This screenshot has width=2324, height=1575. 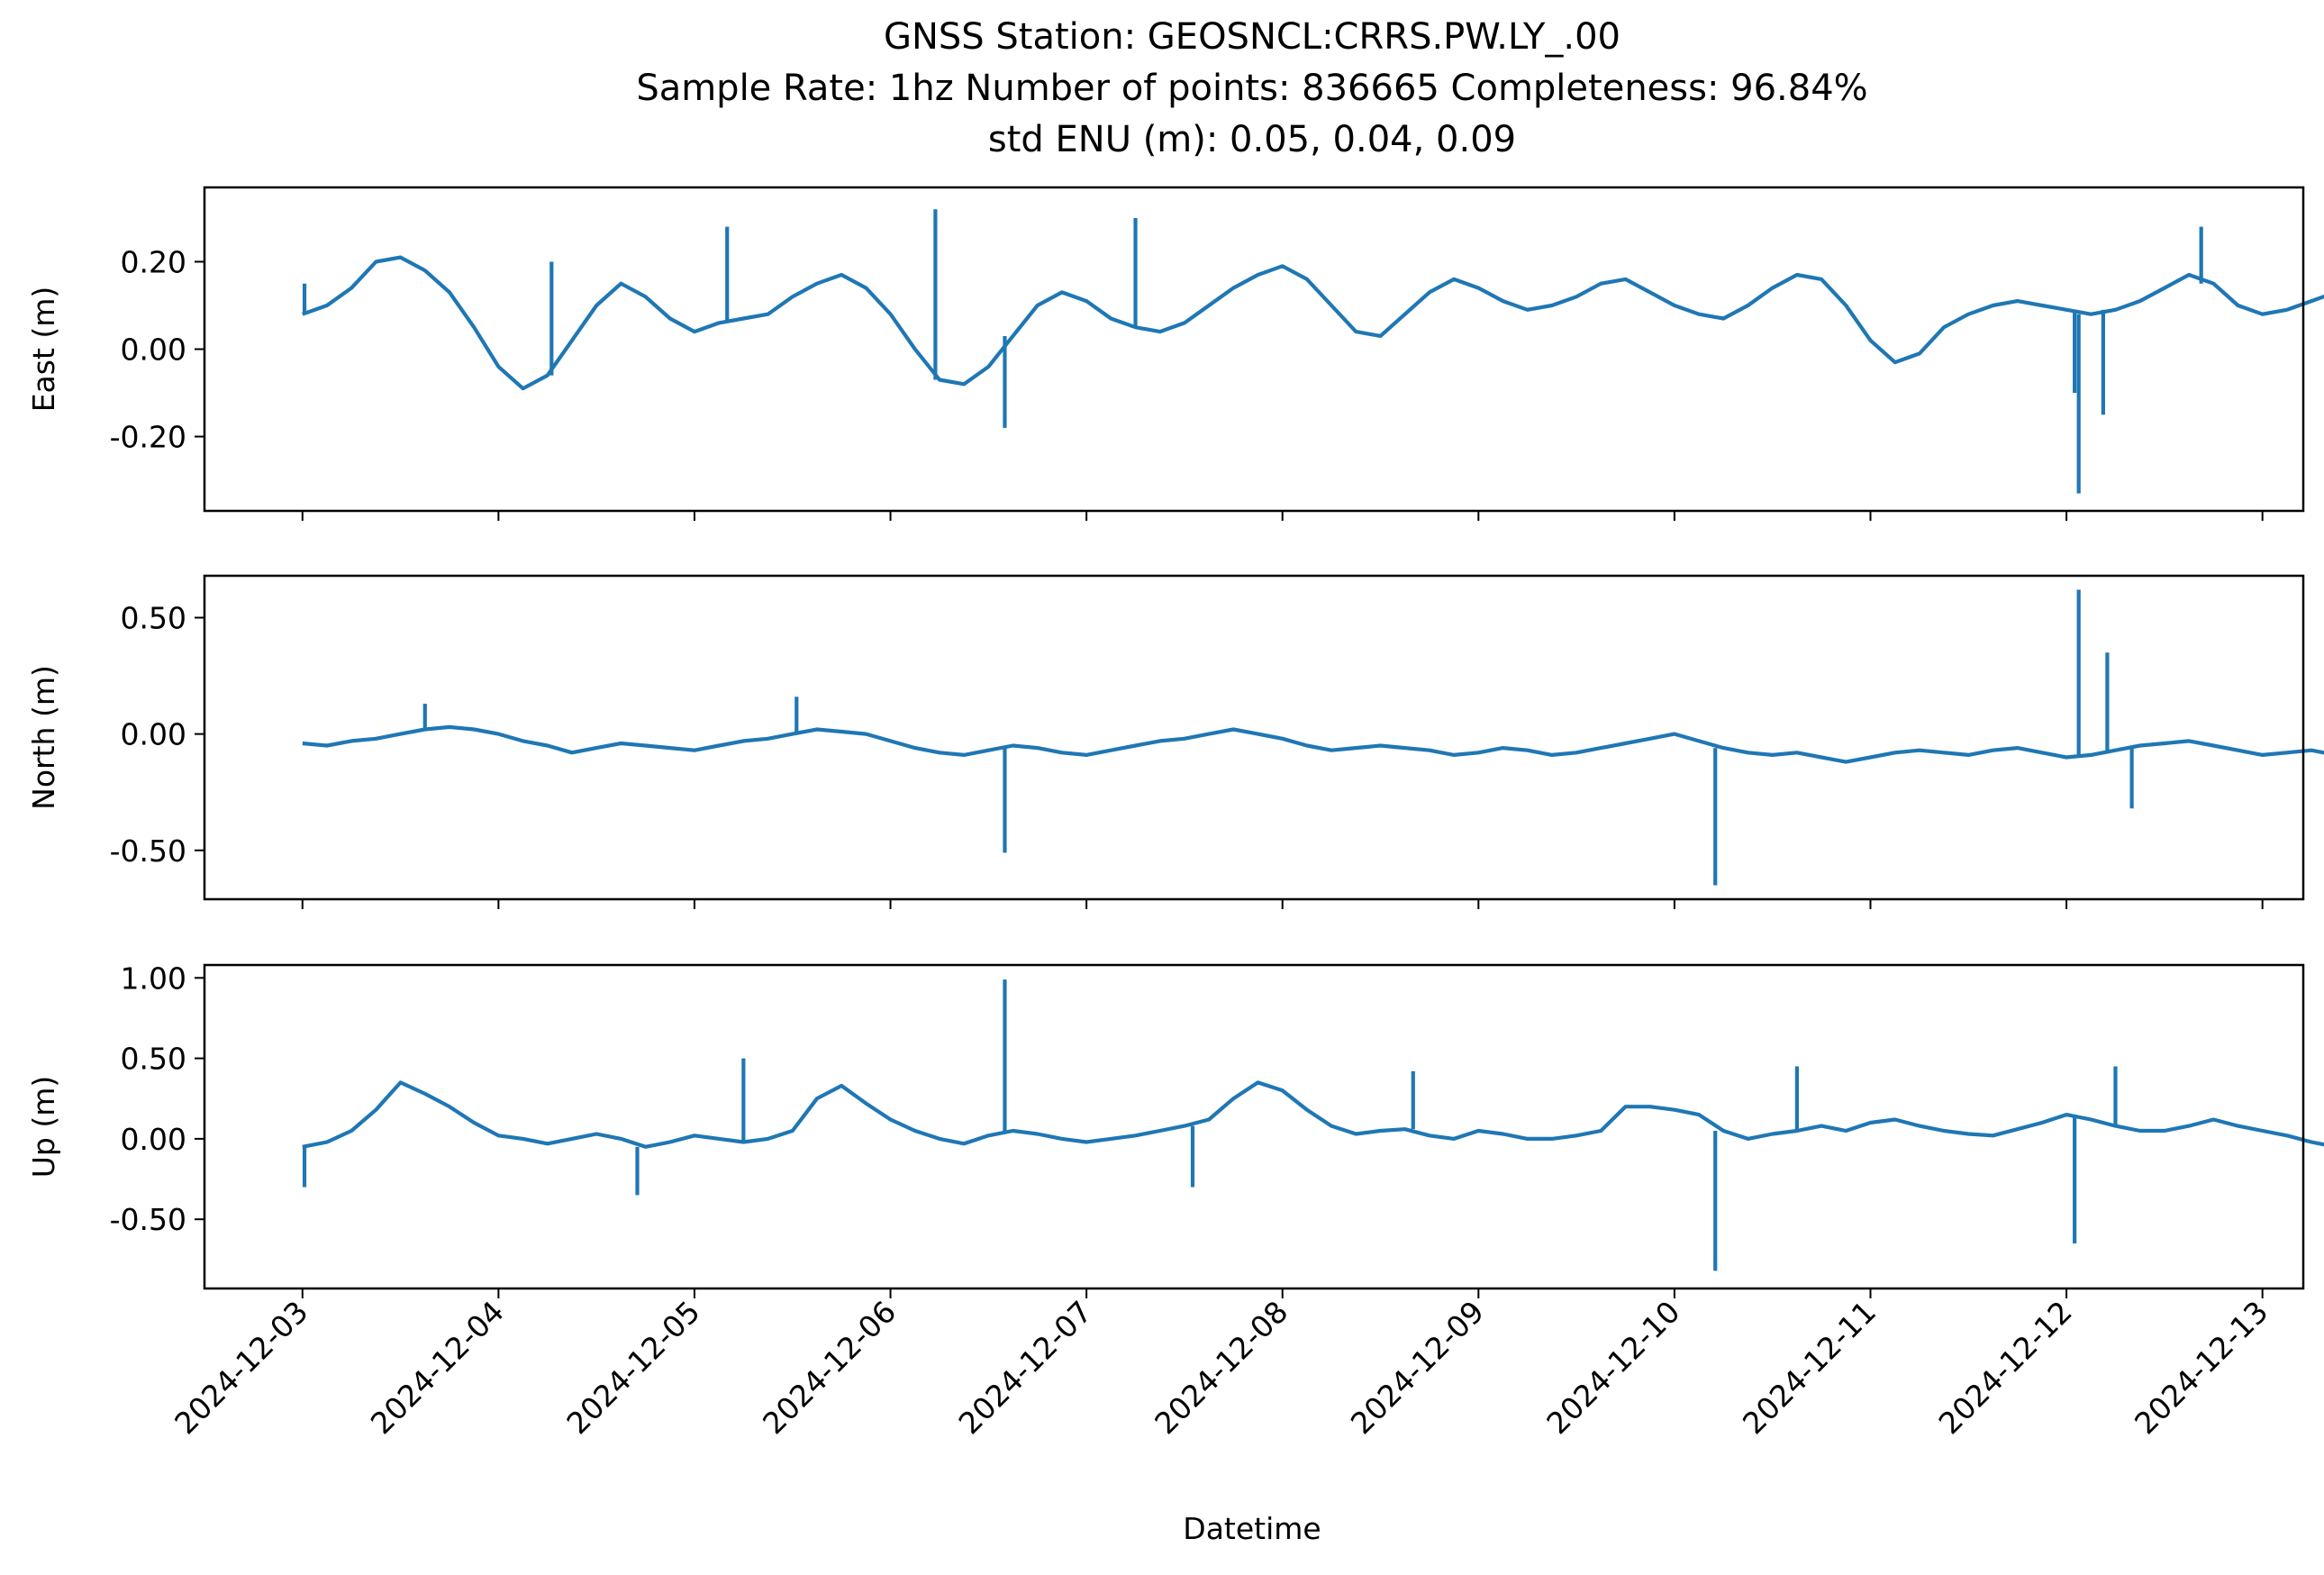 I want to click on north-y-tick-label: 0.50, so click(x=154, y=617).